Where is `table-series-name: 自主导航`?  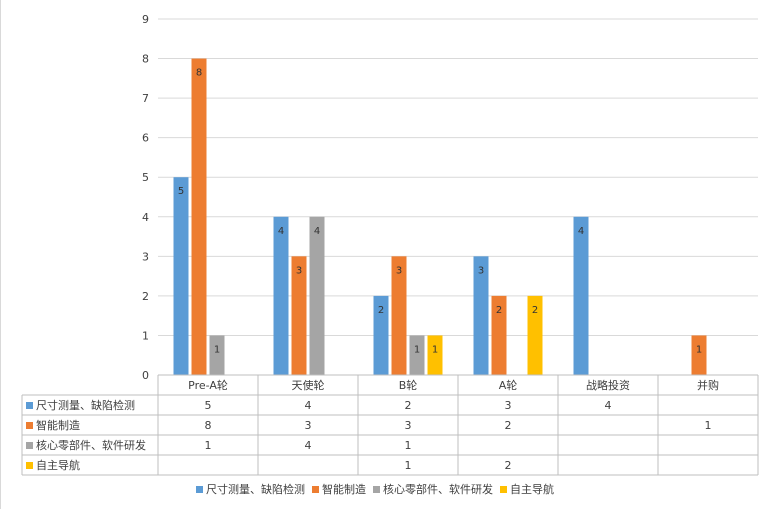
table-series-name: 自主导航 is located at coordinates (58, 465).